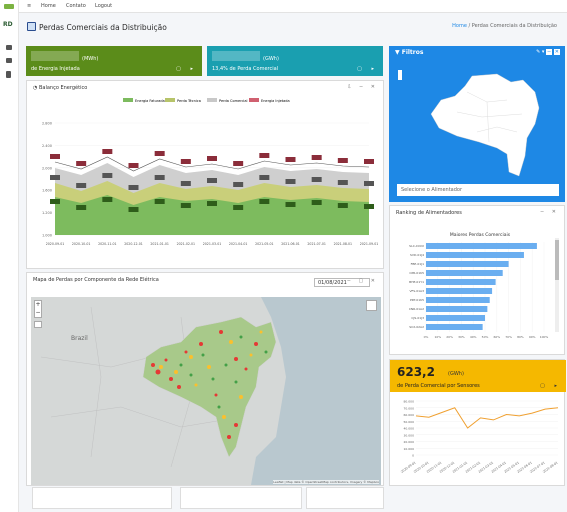  Describe the element at coordinates (47, 124) in the screenshot. I see `y-tick-label: 2.800` at that location.